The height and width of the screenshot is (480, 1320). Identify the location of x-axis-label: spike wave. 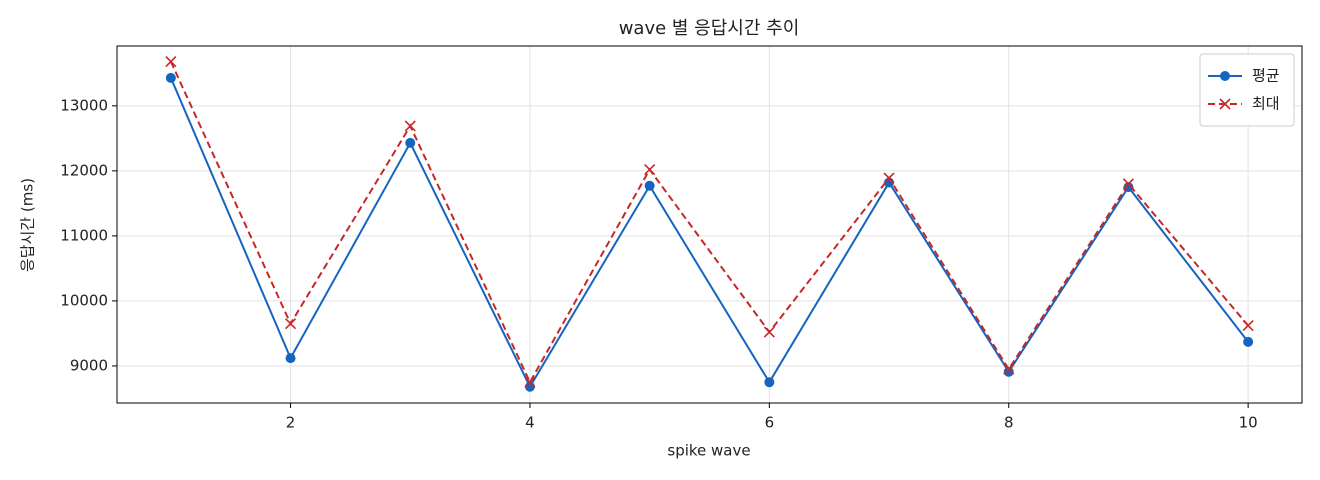
(708, 451).